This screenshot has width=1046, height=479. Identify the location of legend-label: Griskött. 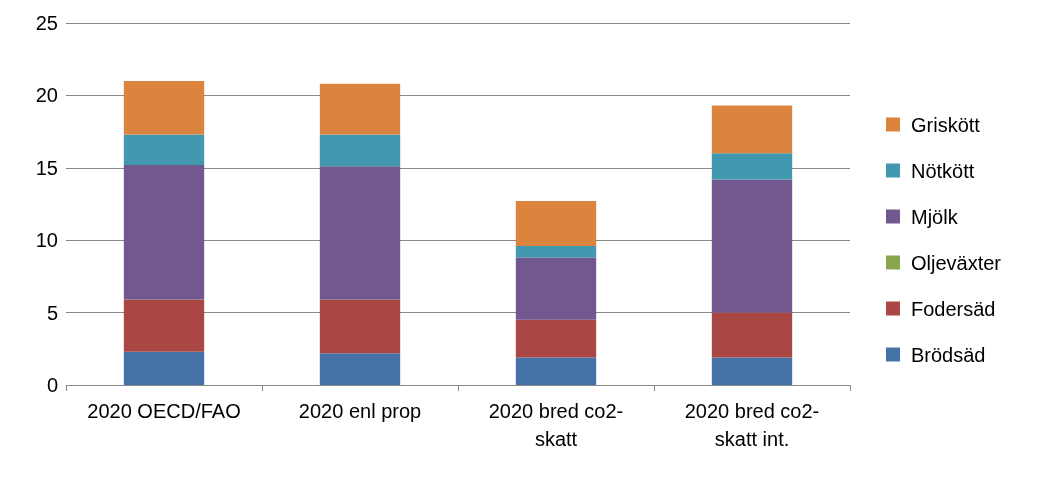
(945, 124).